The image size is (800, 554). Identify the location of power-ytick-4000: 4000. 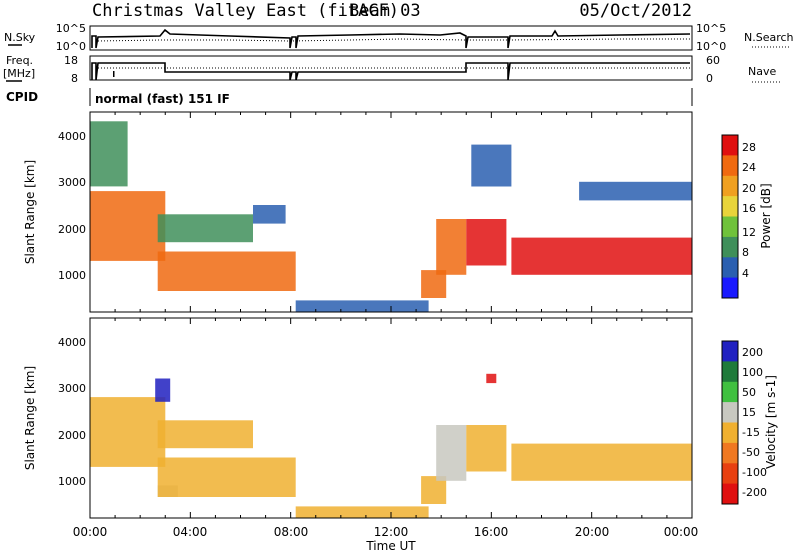
(72, 136).